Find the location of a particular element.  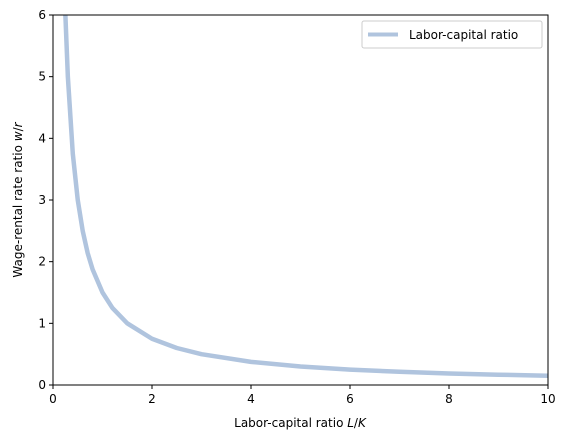

x-tick-label: 6 is located at coordinates (350, 399).